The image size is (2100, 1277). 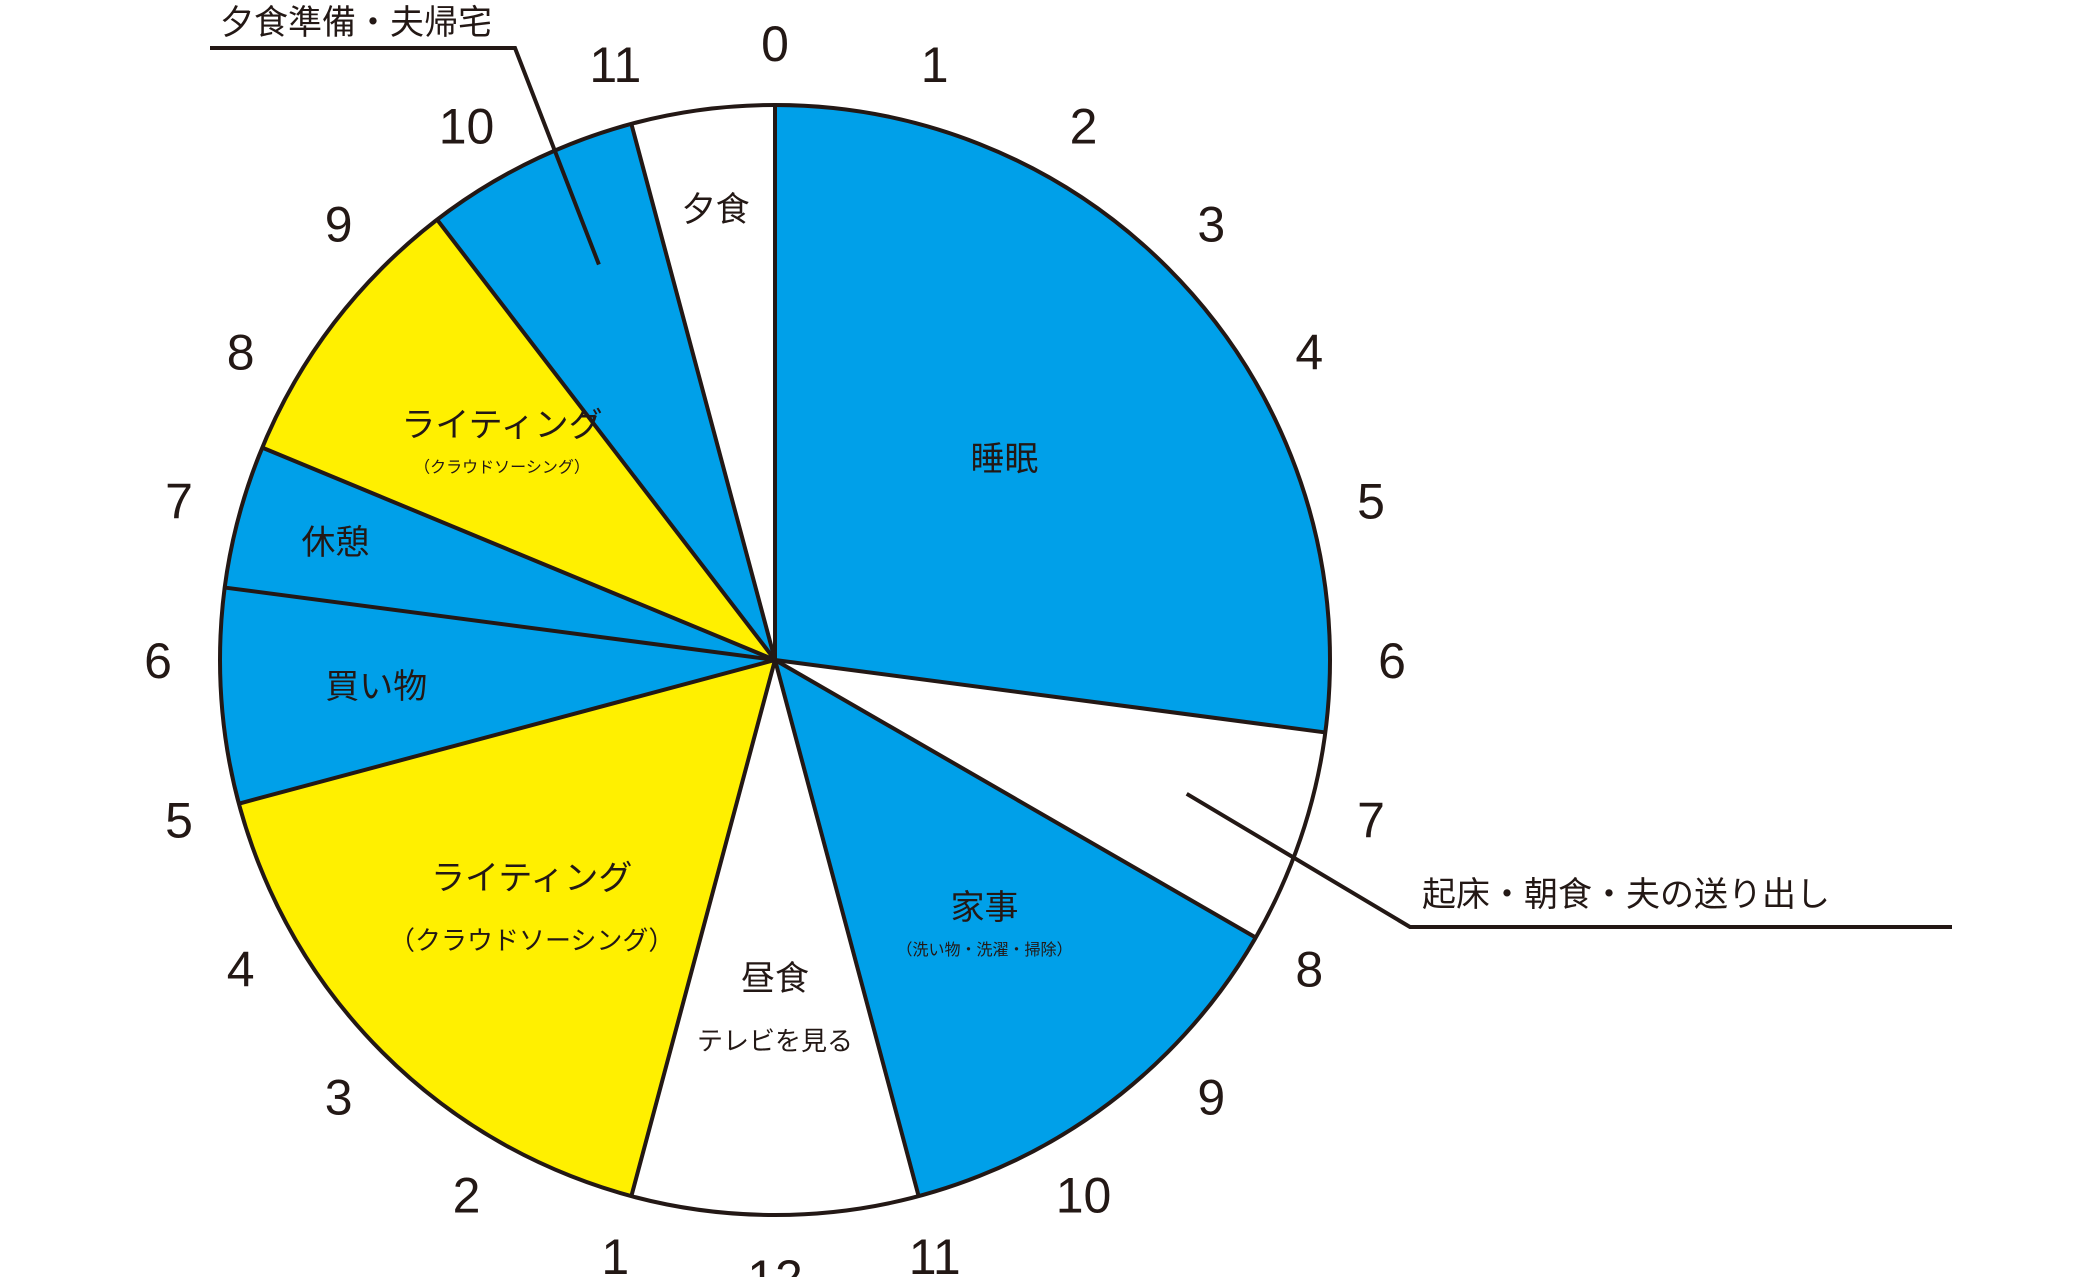 What do you see at coordinates (467, 127) in the screenshot?
I see `hour-label-22: 10` at bounding box center [467, 127].